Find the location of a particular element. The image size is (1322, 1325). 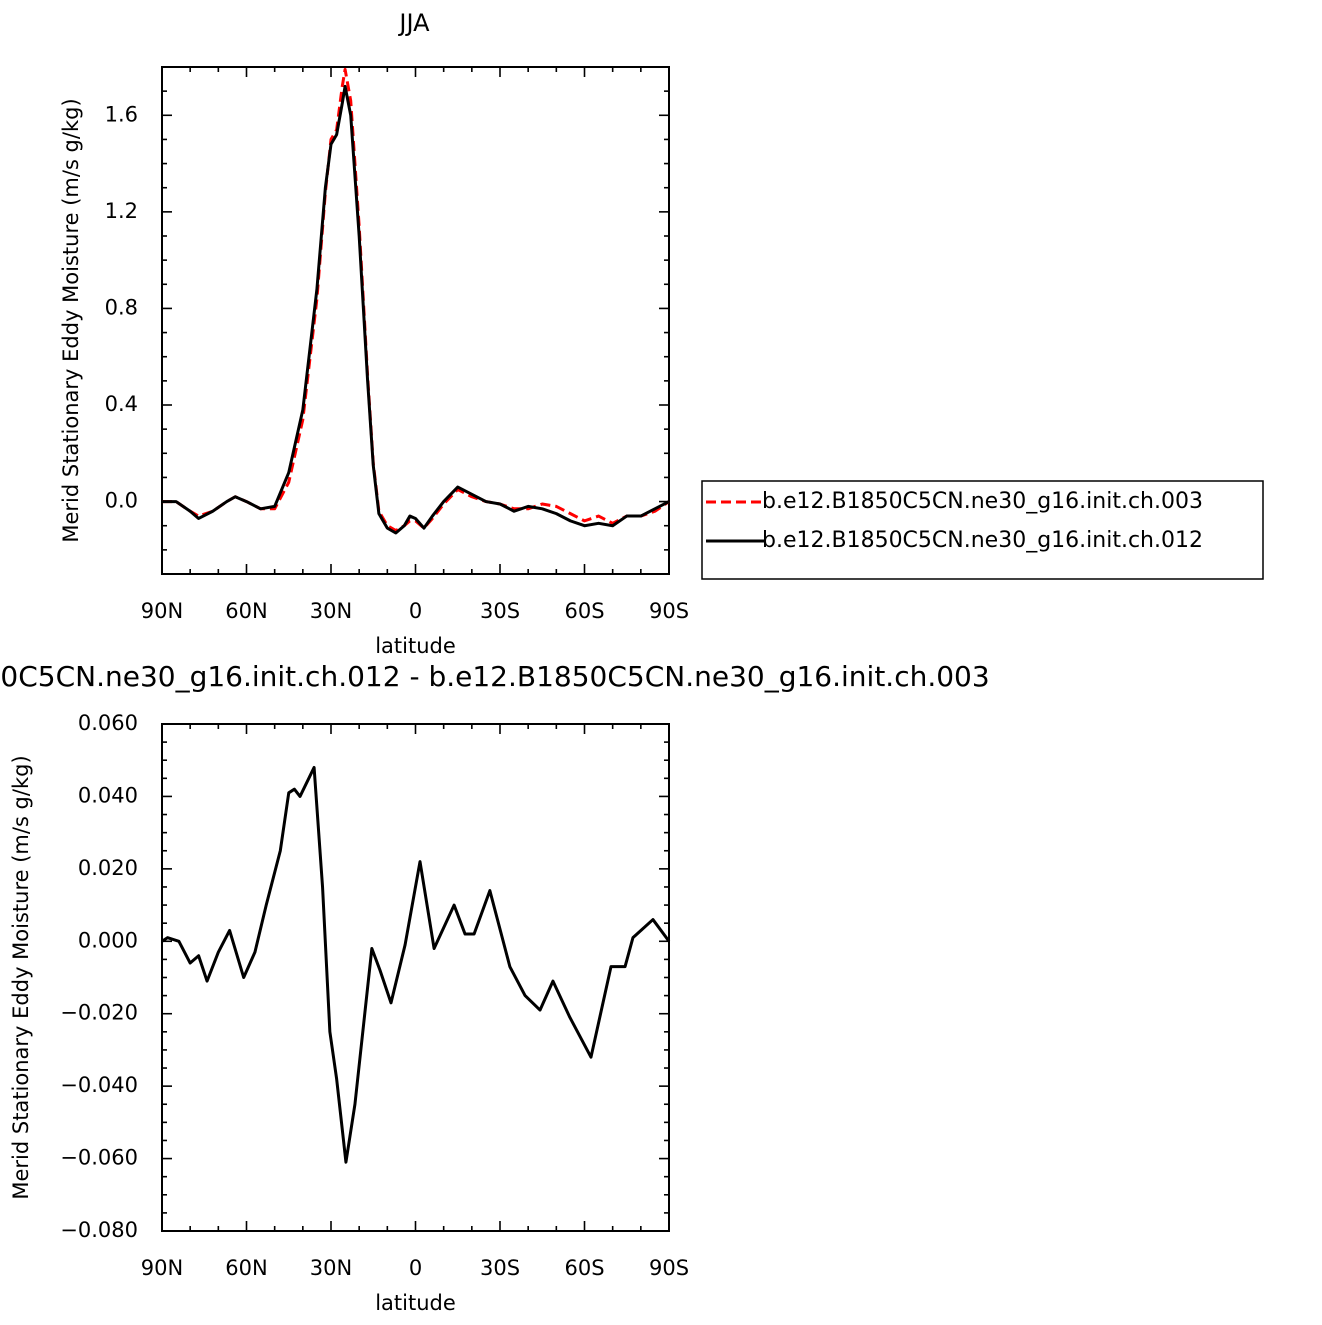

y-tick-label: 0.4 is located at coordinates (121, 404).